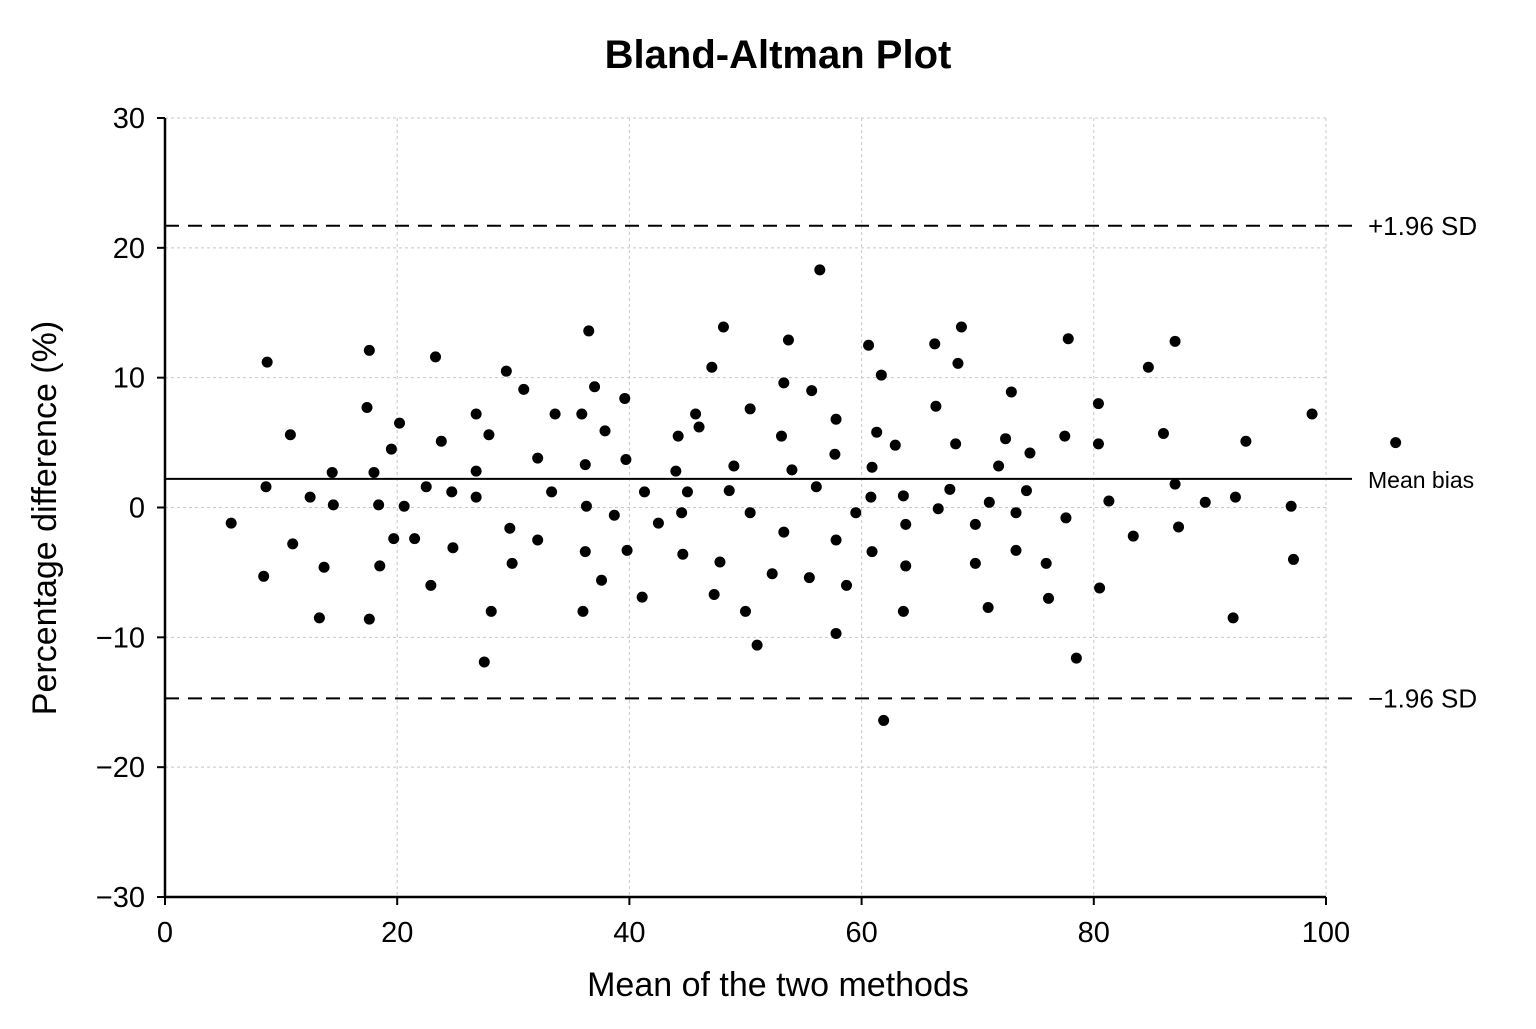  Describe the element at coordinates (1421, 480) in the screenshot. I see `mean-bias-label: Mean bias` at that location.